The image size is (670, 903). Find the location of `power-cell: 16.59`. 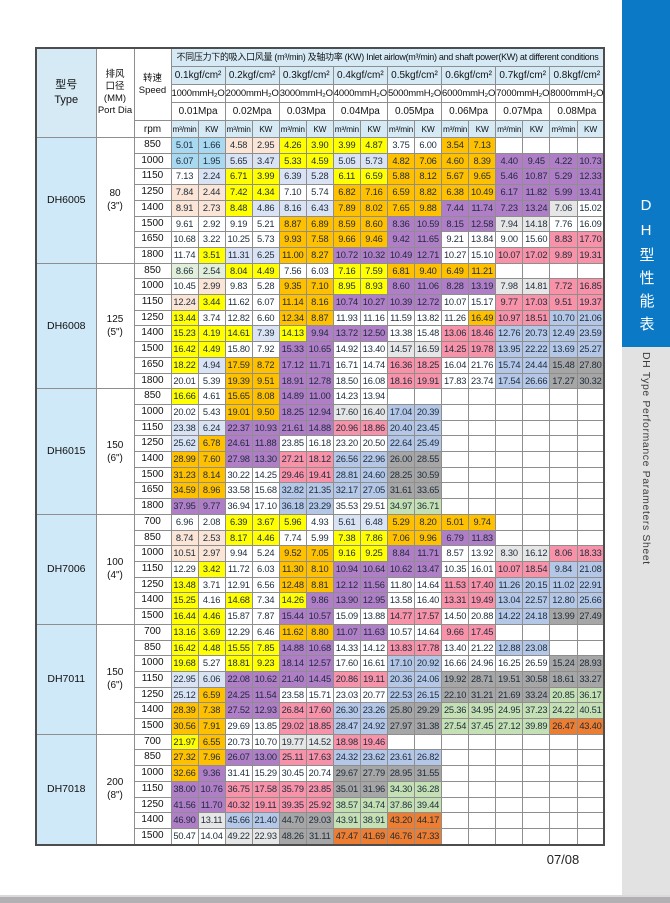

power-cell: 16.59 is located at coordinates (428, 349).